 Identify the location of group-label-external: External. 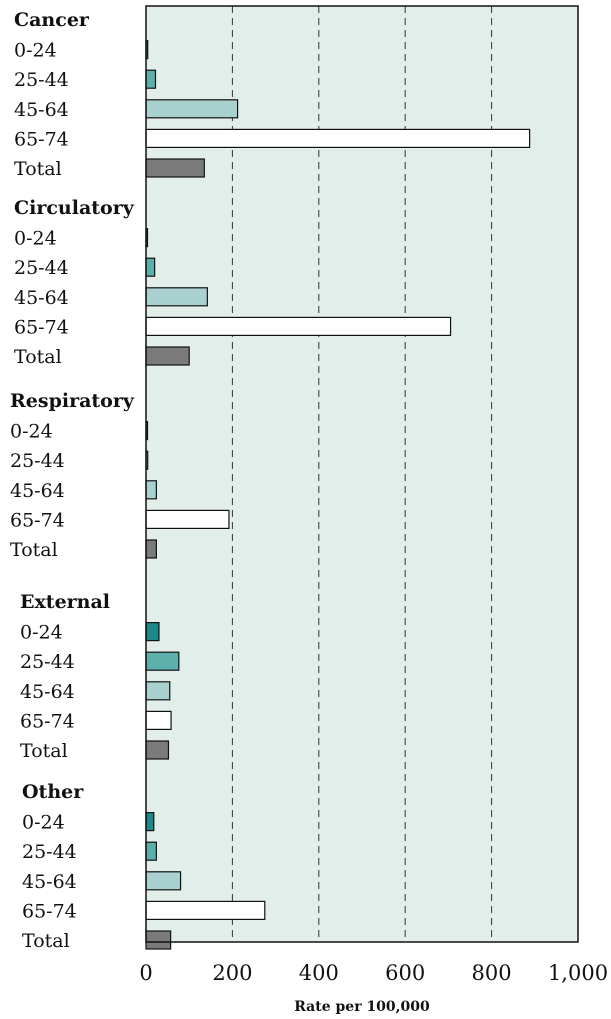
(65, 602).